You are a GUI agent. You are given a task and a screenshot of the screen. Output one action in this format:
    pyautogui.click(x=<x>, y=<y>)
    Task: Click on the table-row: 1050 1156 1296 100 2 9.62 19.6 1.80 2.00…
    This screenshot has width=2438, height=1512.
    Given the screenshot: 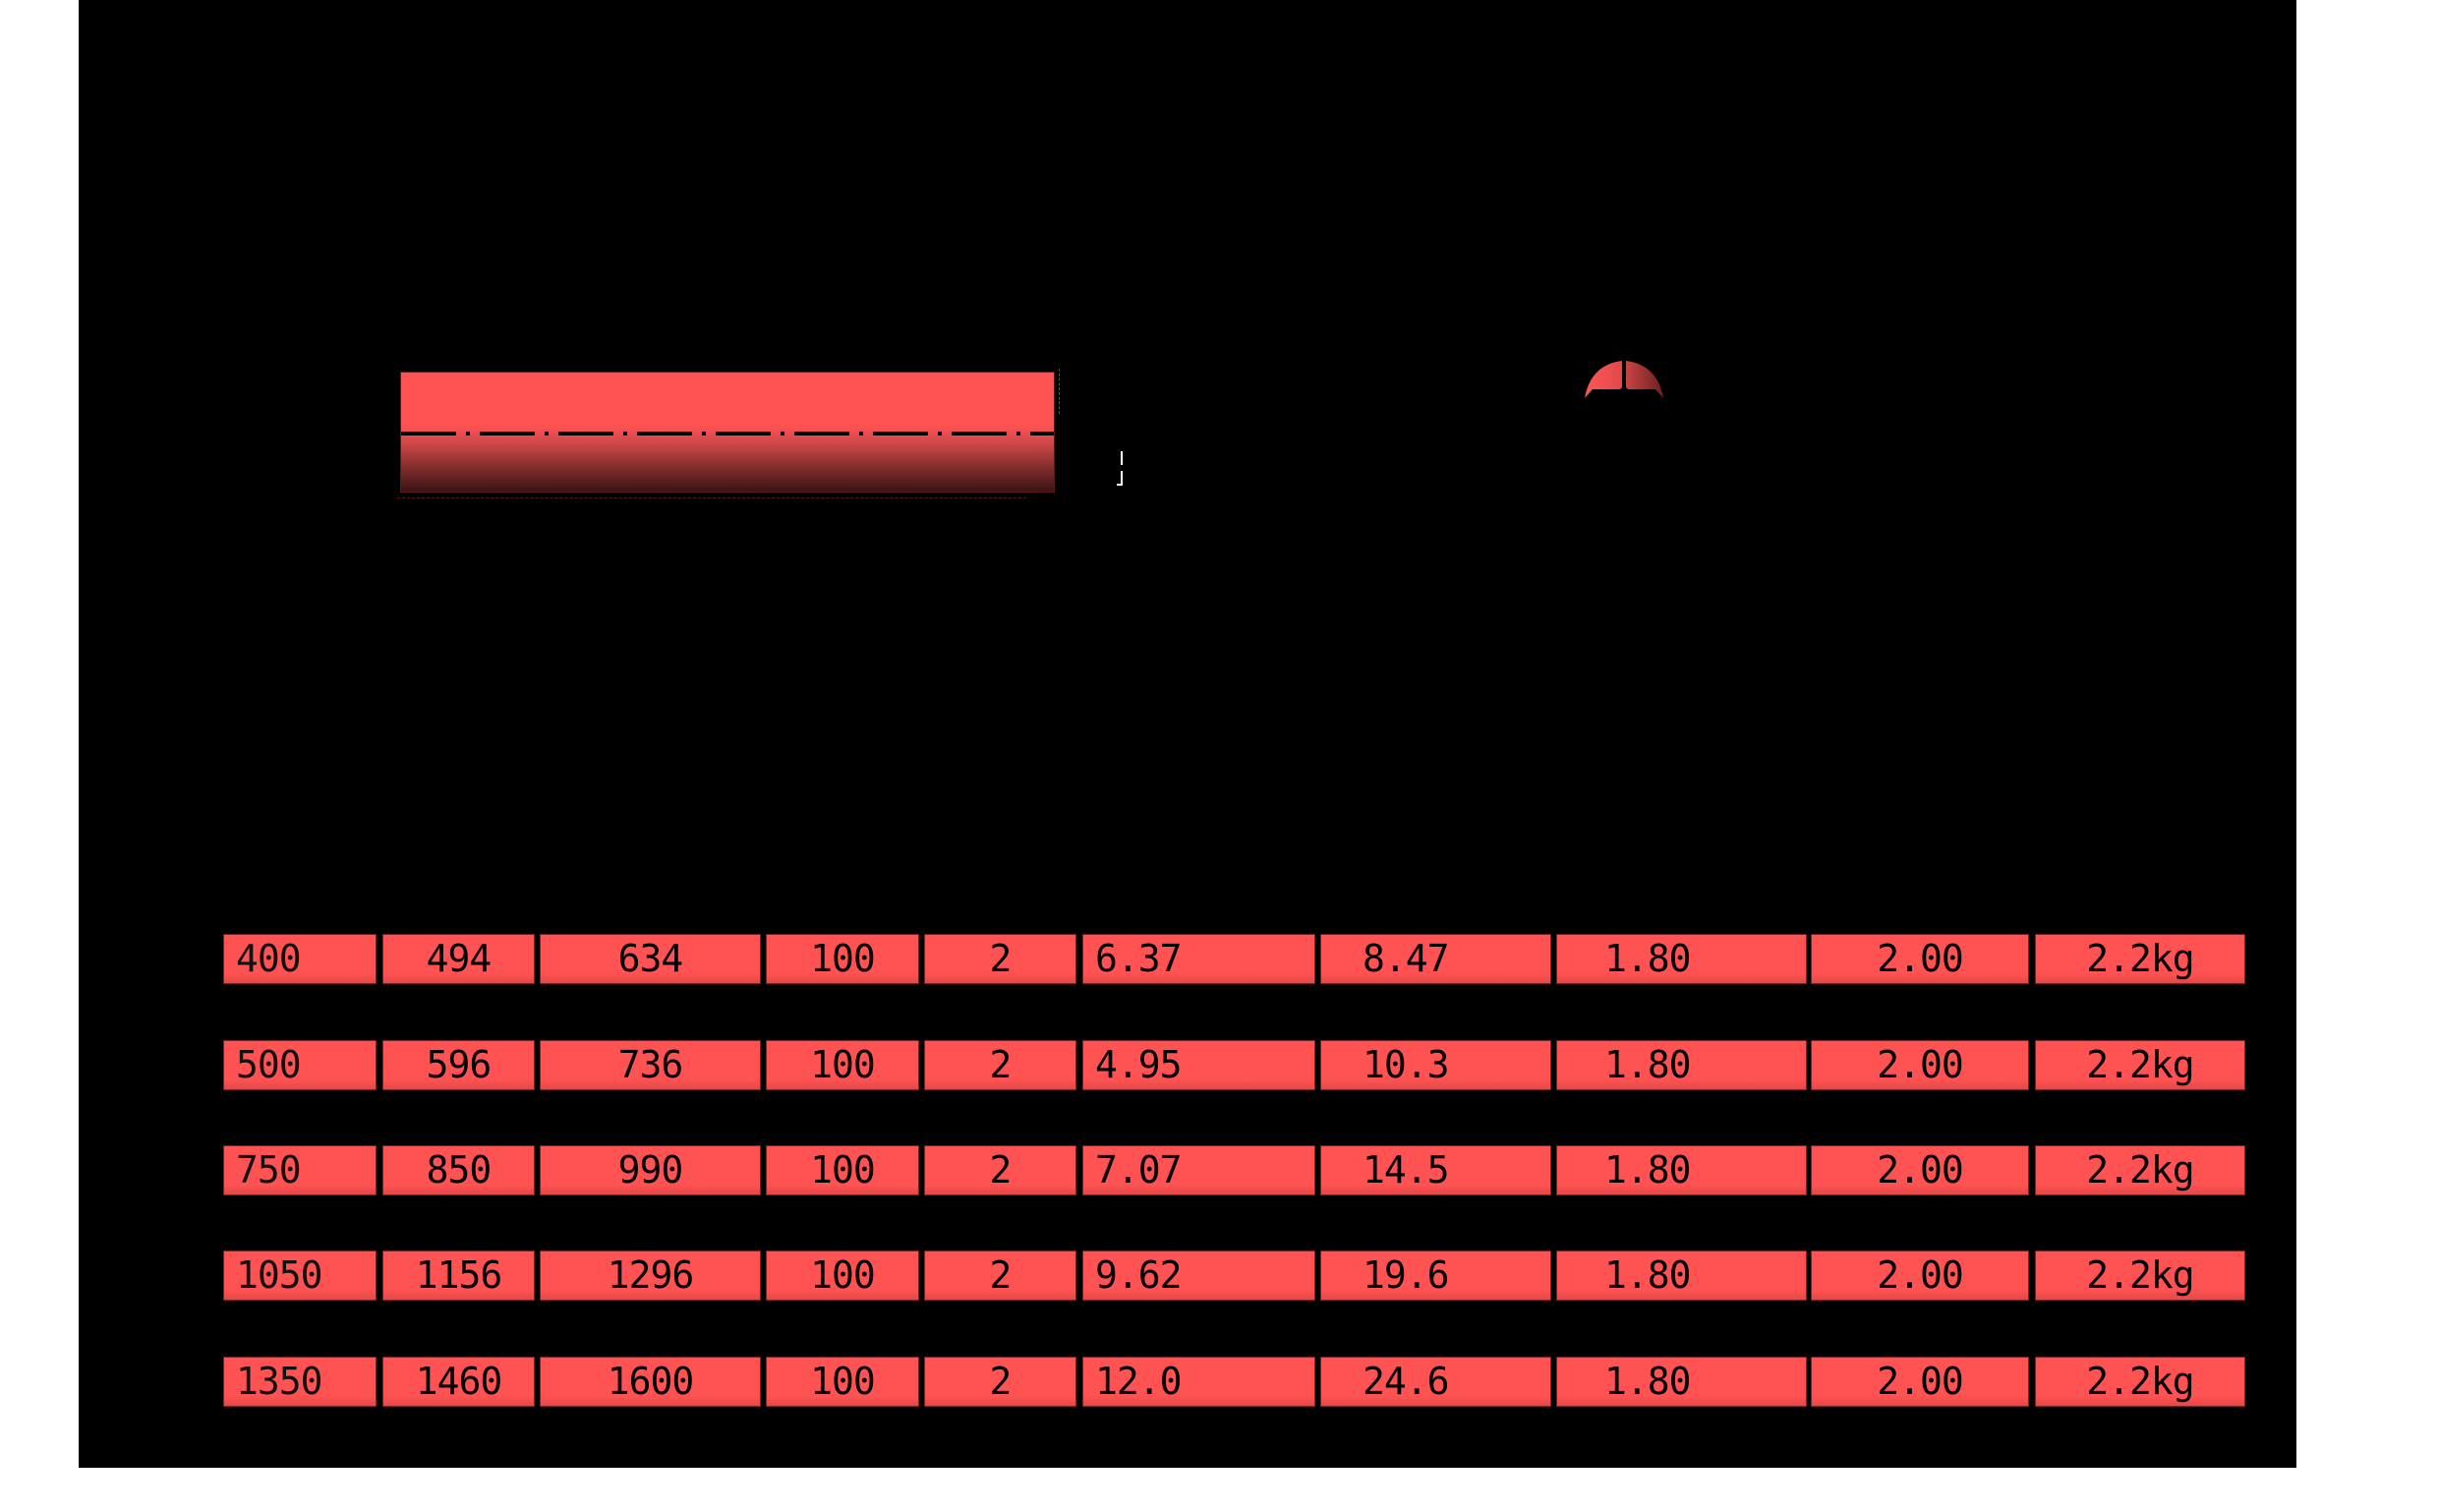 What is the action you would take?
    pyautogui.click(x=1235, y=1275)
    